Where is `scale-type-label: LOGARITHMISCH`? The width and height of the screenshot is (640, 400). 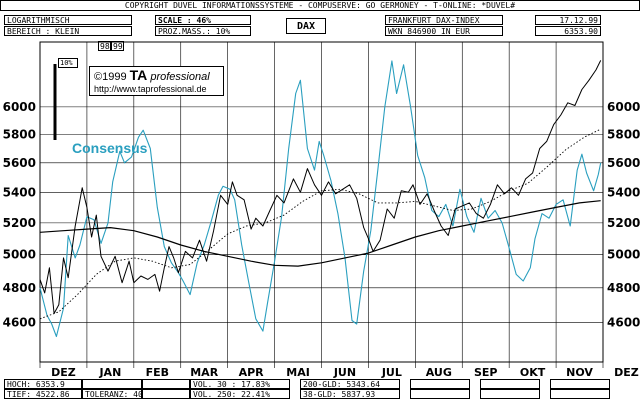 scale-type-label: LOGARITHMISCH is located at coordinates (68, 20).